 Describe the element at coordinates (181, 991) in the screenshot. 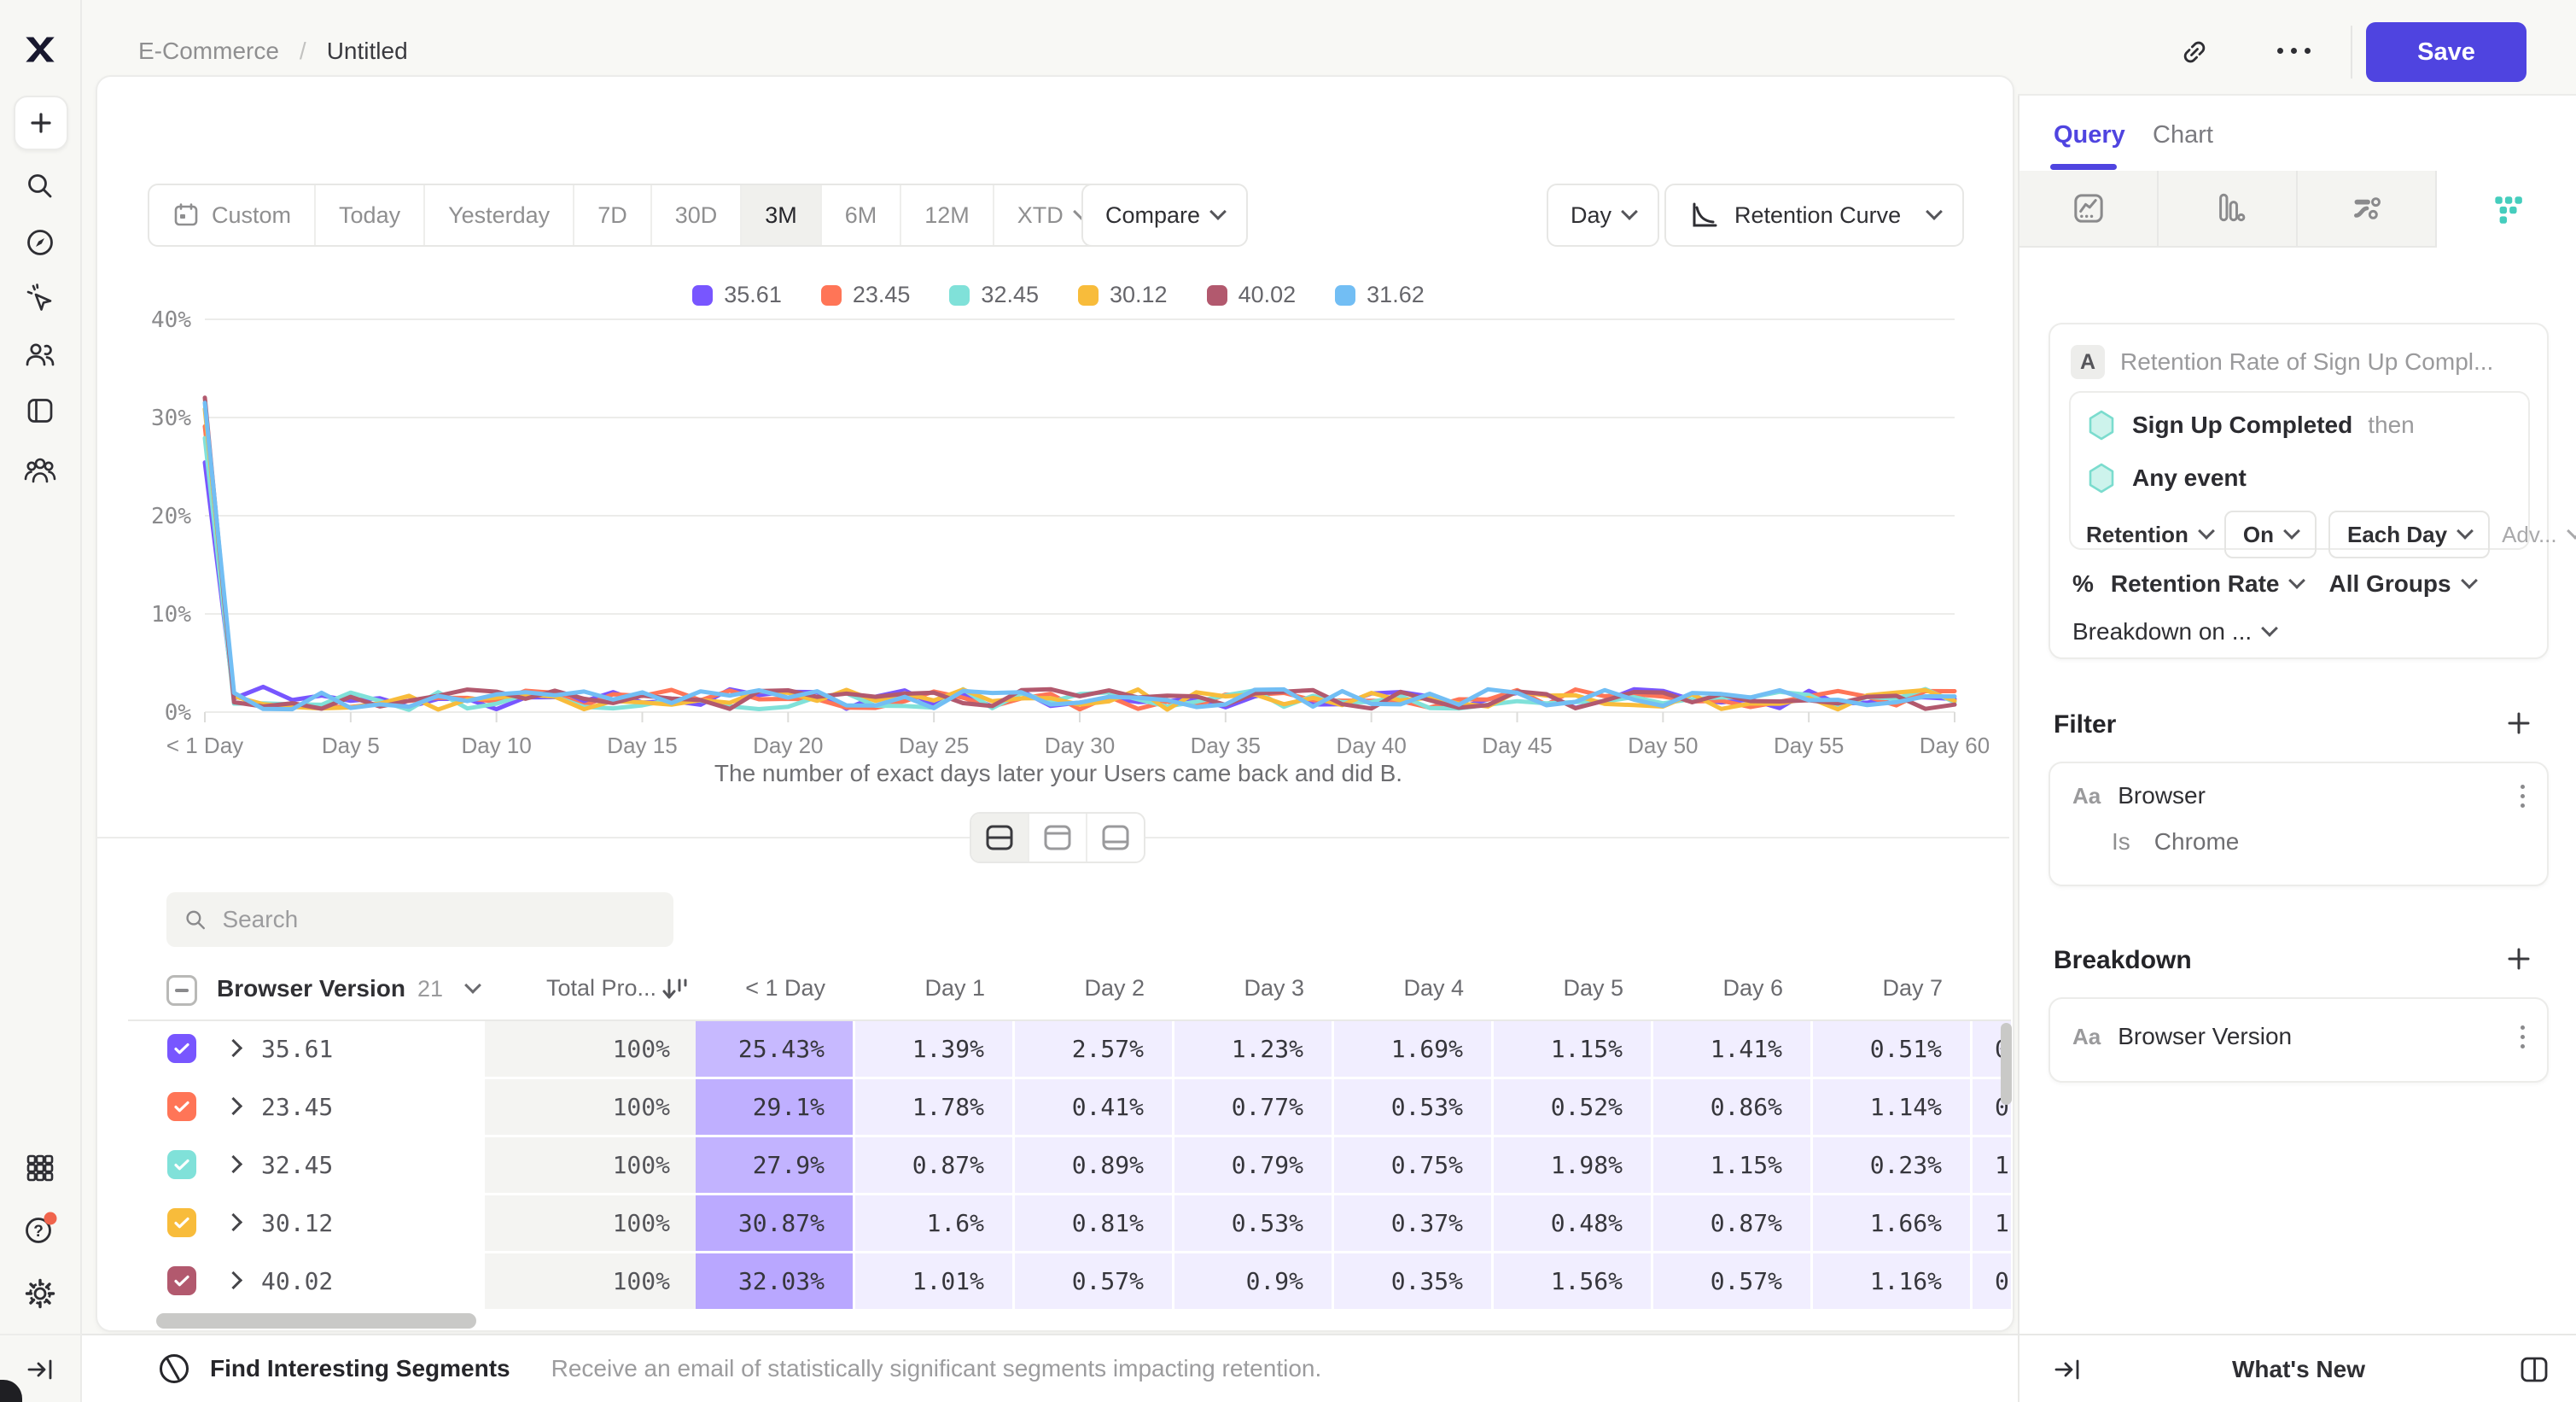

I see `select-all-checkbox` at that location.